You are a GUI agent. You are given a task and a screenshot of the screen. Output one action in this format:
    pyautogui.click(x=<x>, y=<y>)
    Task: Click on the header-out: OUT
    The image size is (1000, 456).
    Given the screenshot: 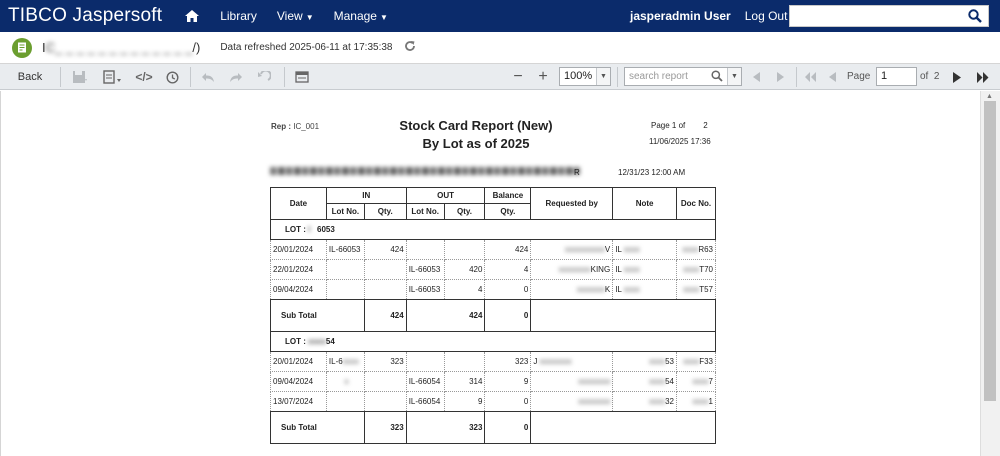 What is the action you would take?
    pyautogui.click(x=445, y=195)
    